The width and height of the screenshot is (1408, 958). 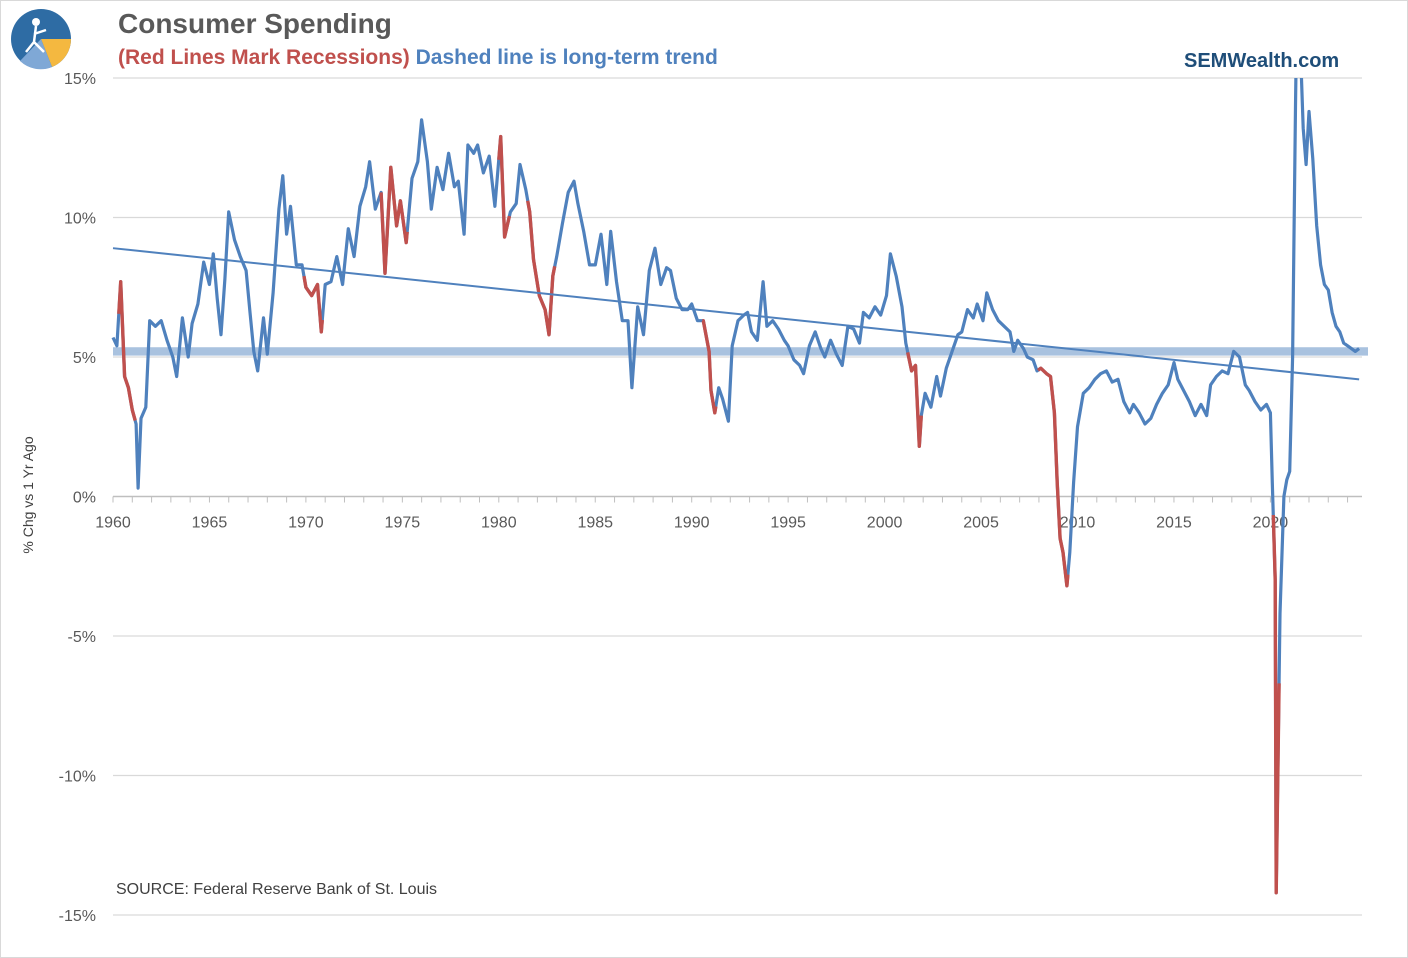 I want to click on y-tick-label: 15%, so click(x=80, y=79).